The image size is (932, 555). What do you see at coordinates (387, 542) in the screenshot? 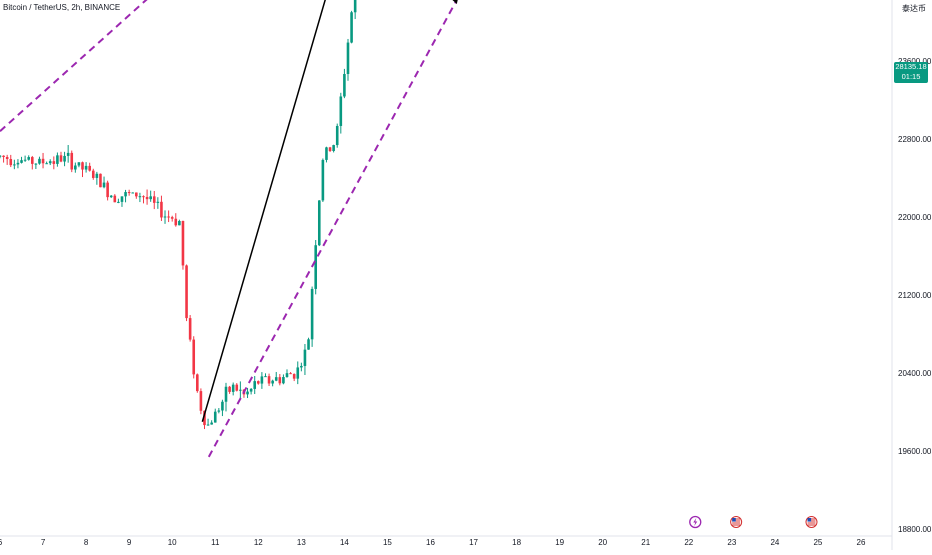
I see `x-tick-label: 15` at bounding box center [387, 542].